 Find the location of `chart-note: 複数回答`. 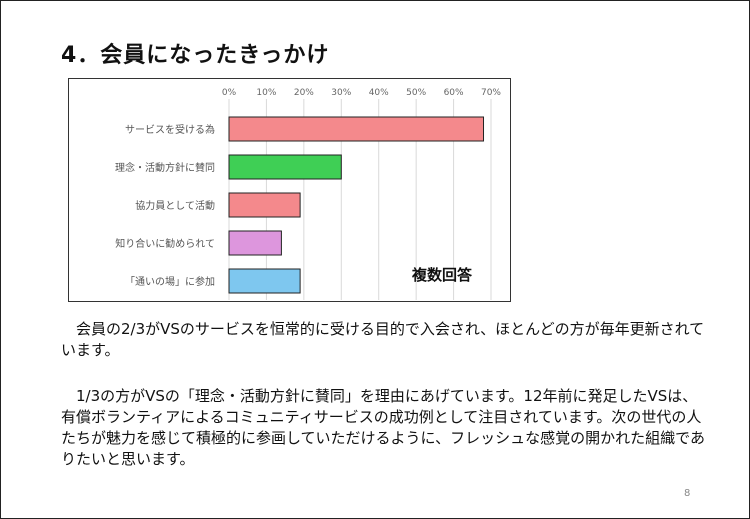

chart-note: 複数回答 is located at coordinates (442, 275).